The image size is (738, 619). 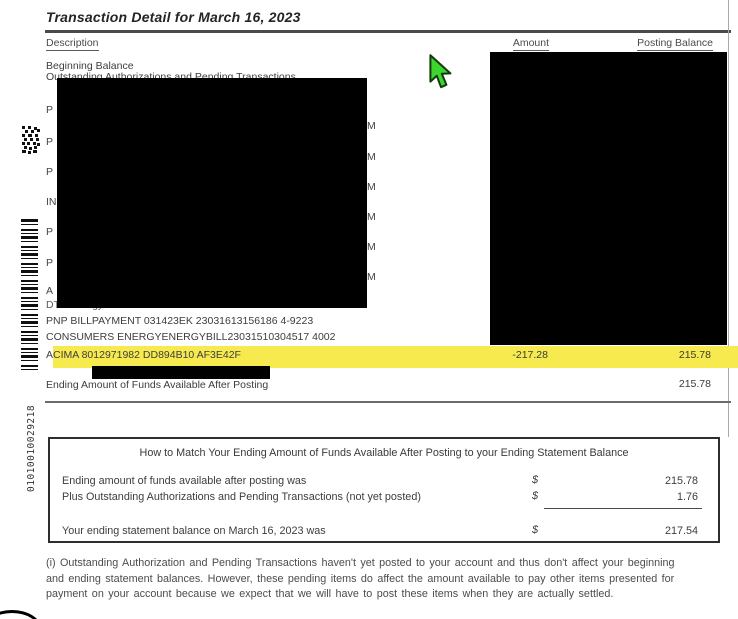 I want to click on redaction-block-small, so click(x=181, y=372).